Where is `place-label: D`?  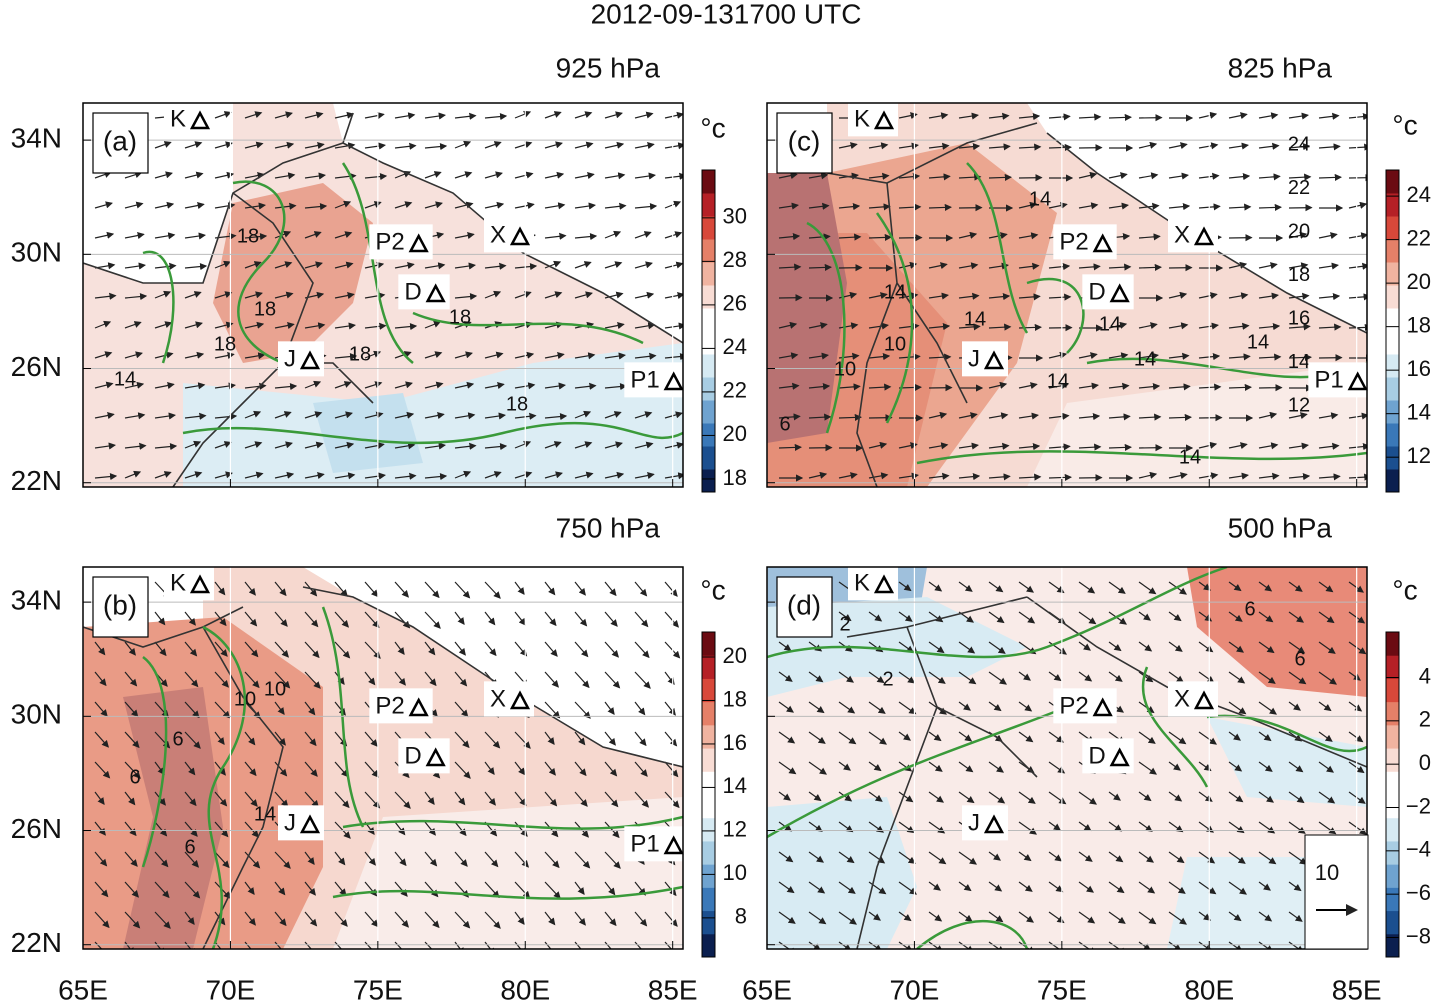 place-label: D is located at coordinates (412, 291).